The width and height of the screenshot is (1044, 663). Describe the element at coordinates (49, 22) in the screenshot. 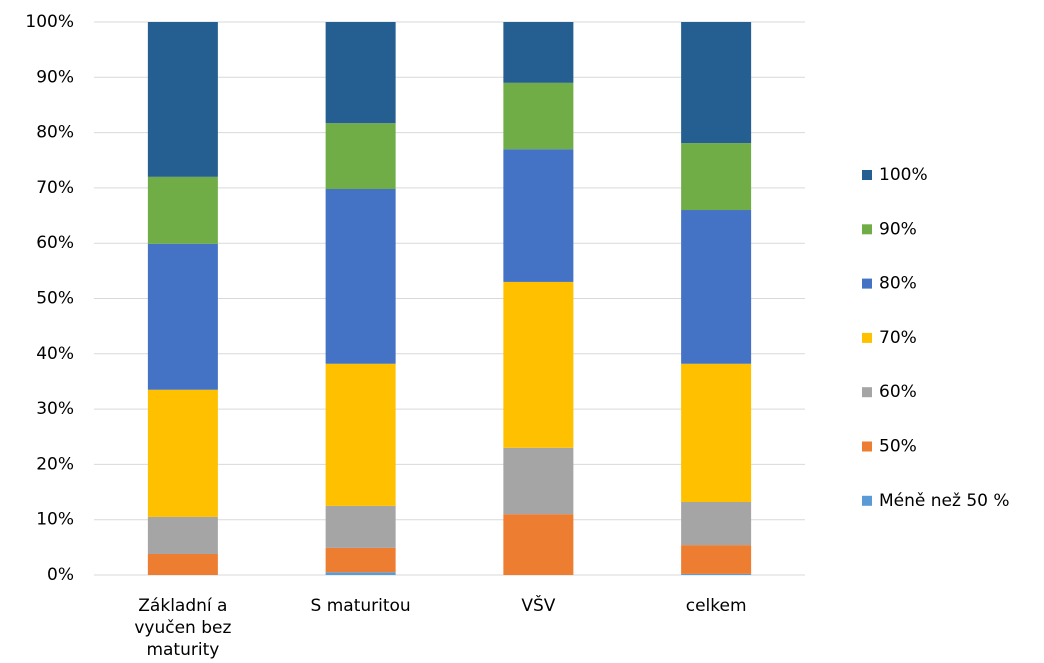

I see `y-tick-label: 100%` at that location.